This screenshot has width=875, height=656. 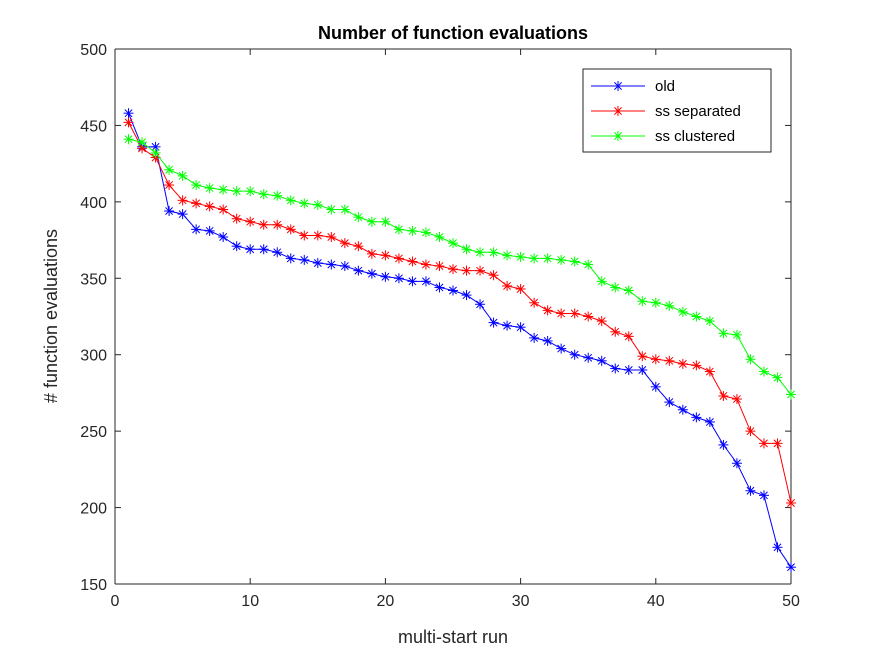 What do you see at coordinates (93, 50) in the screenshot?
I see `y-tick-label: 500` at bounding box center [93, 50].